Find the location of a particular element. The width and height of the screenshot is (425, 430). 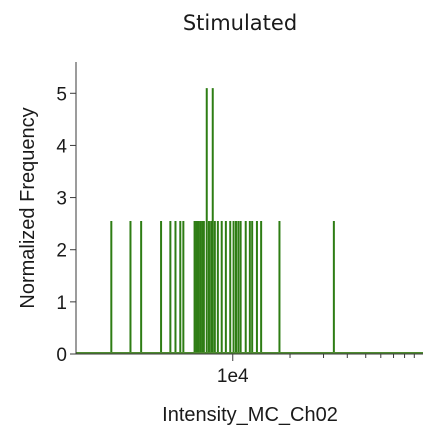

y-tick-label: 0 is located at coordinates (61, 355).